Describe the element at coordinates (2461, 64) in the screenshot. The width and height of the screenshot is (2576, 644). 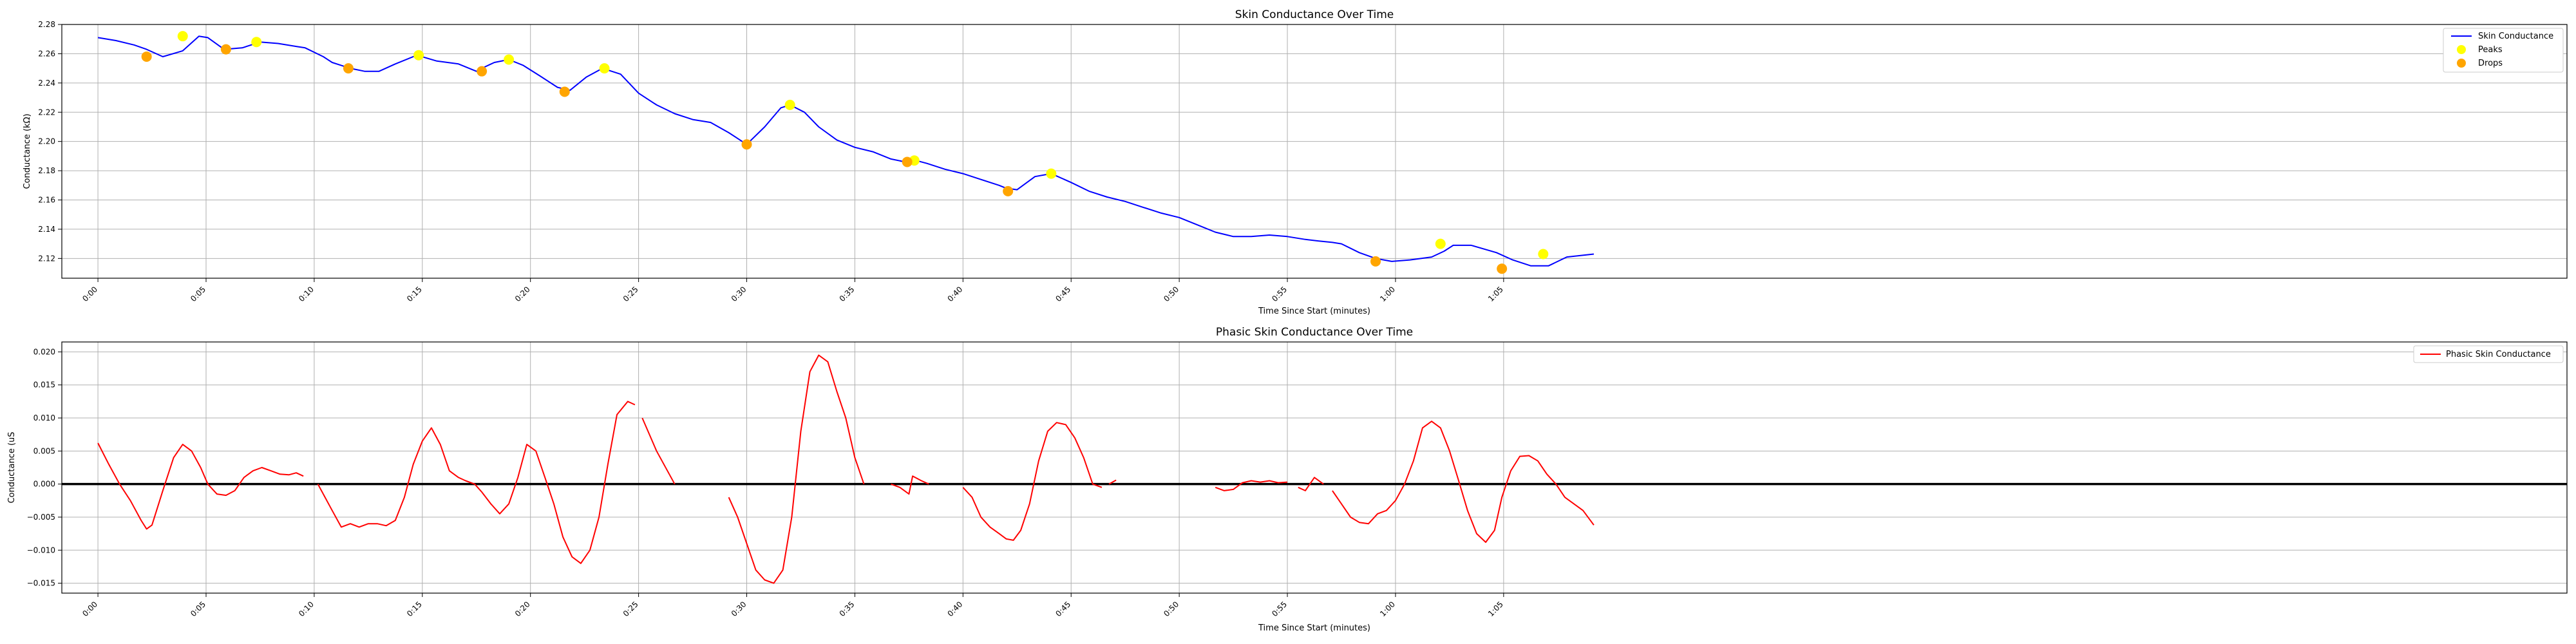
I see `legend-swatch-drops` at that location.